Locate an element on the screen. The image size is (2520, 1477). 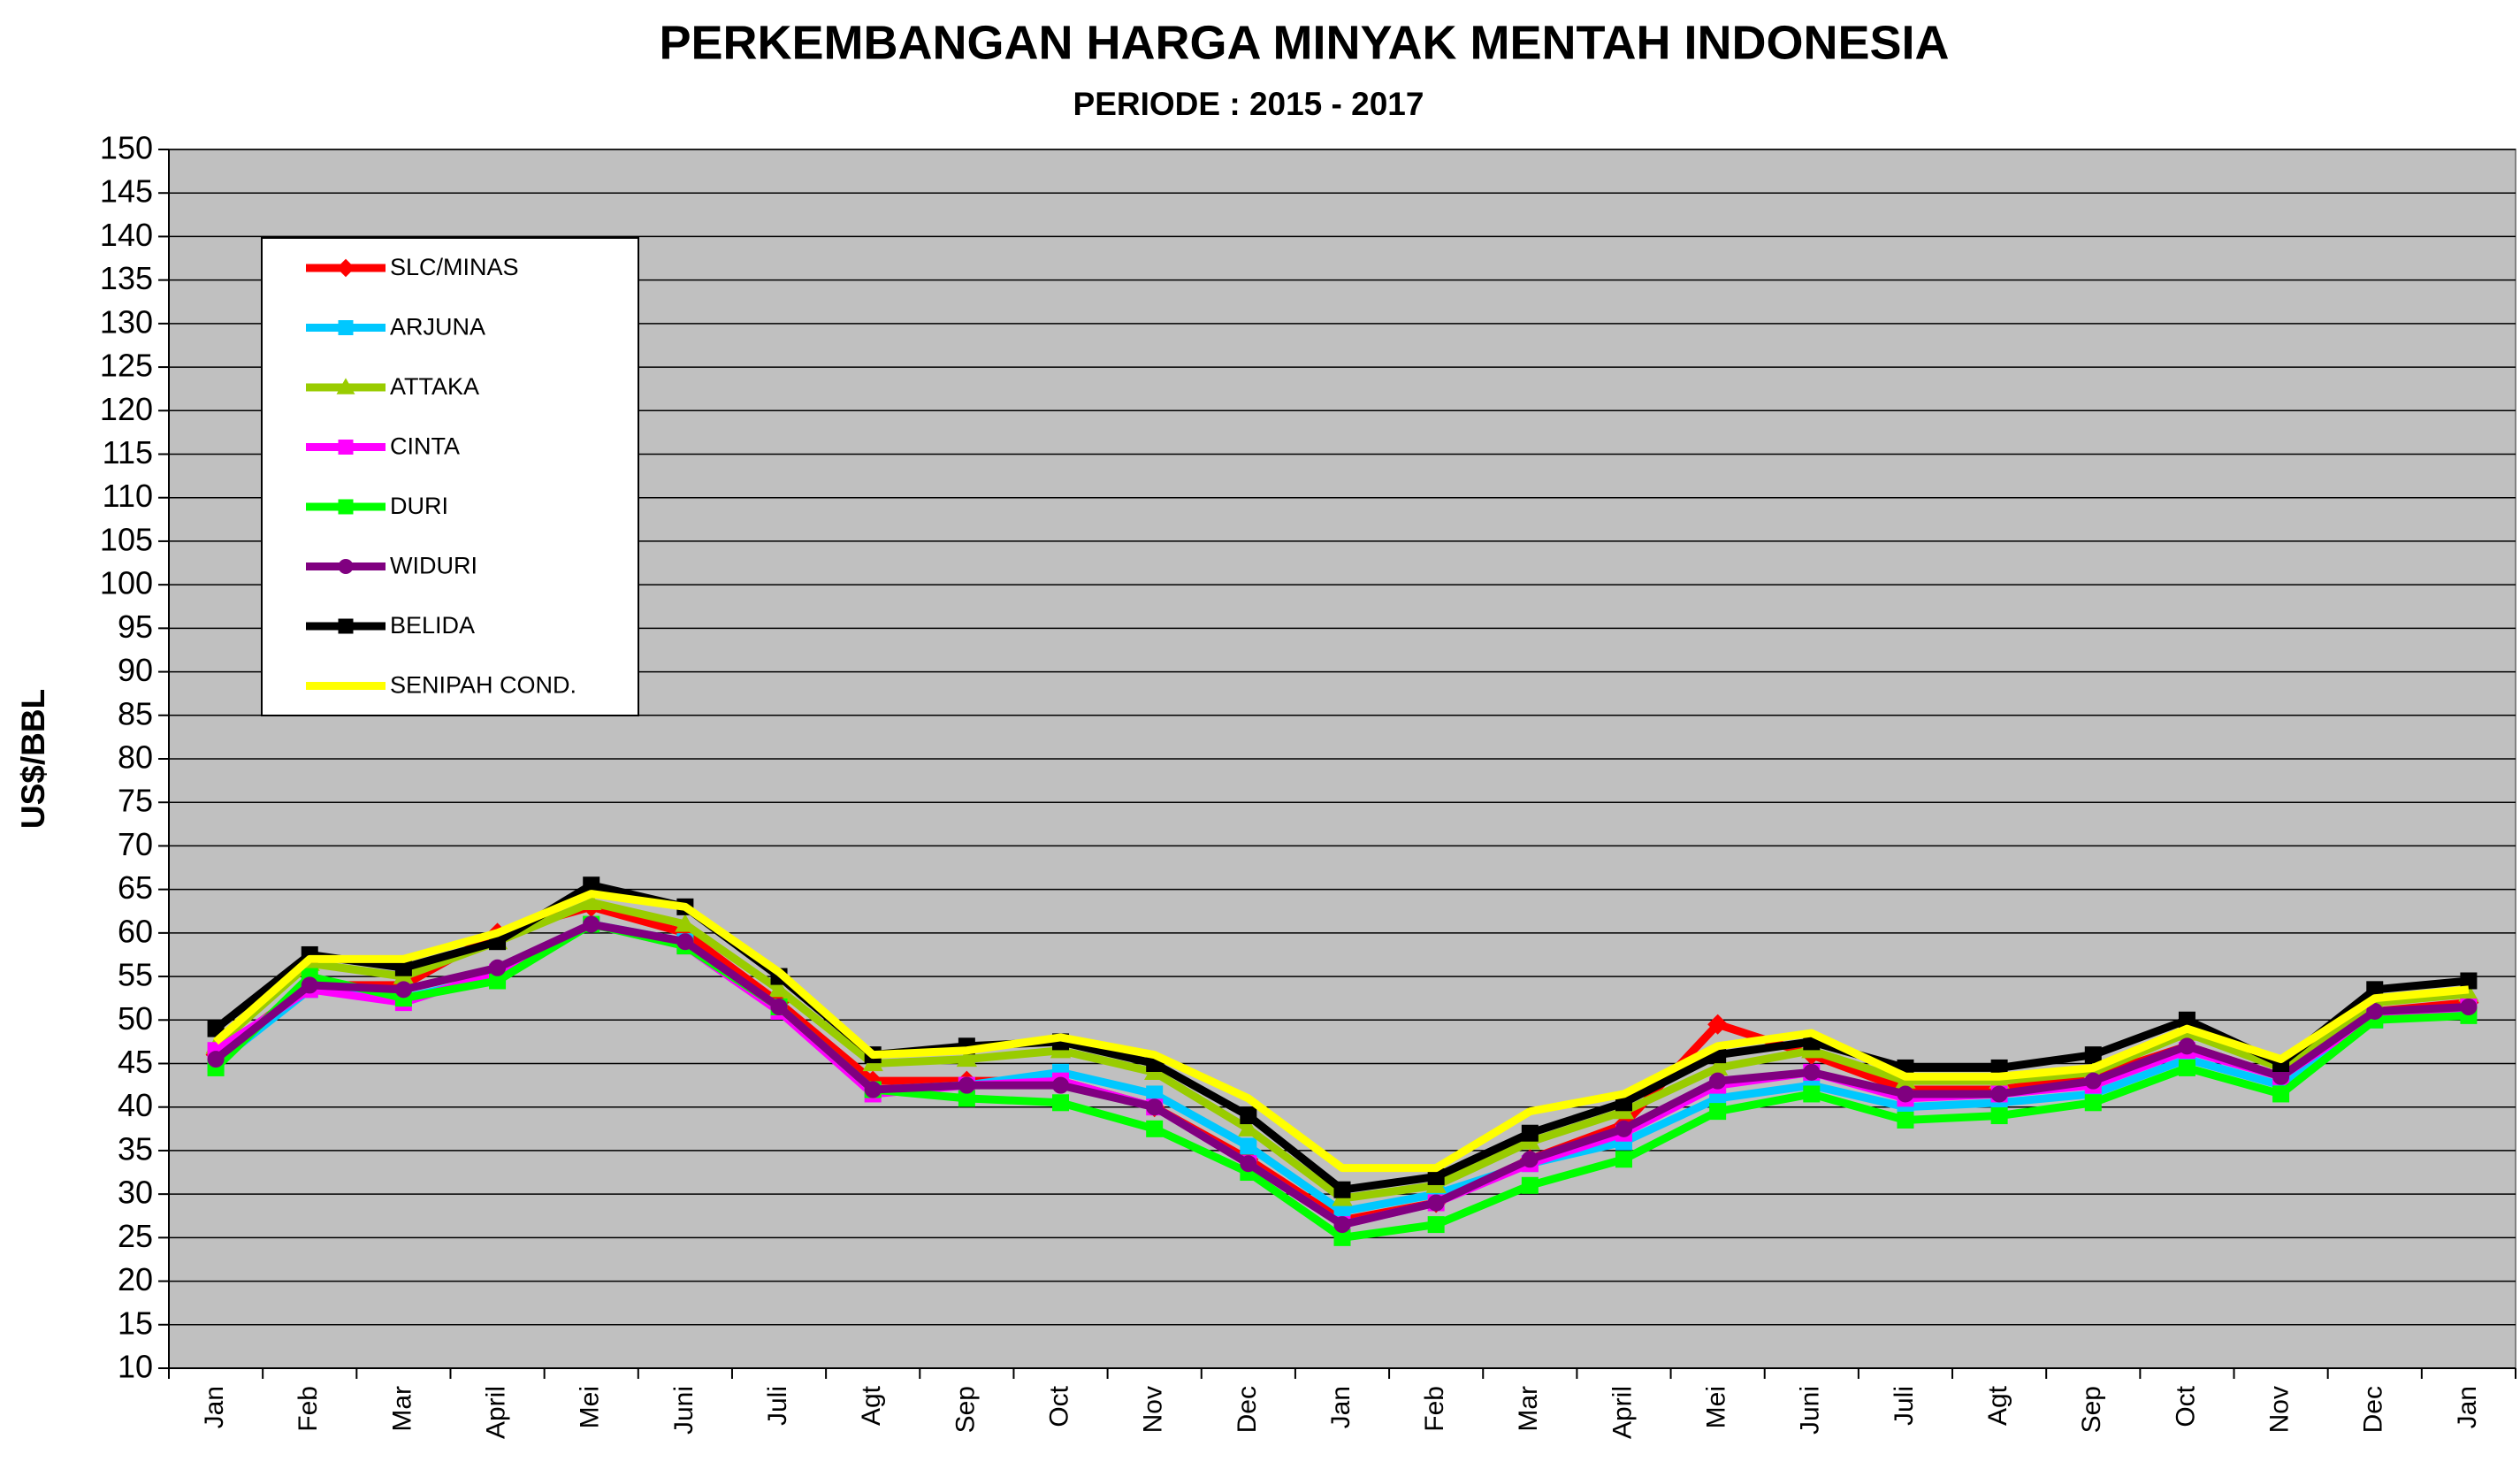
y-tick-label: 135 is located at coordinates (126, 278).